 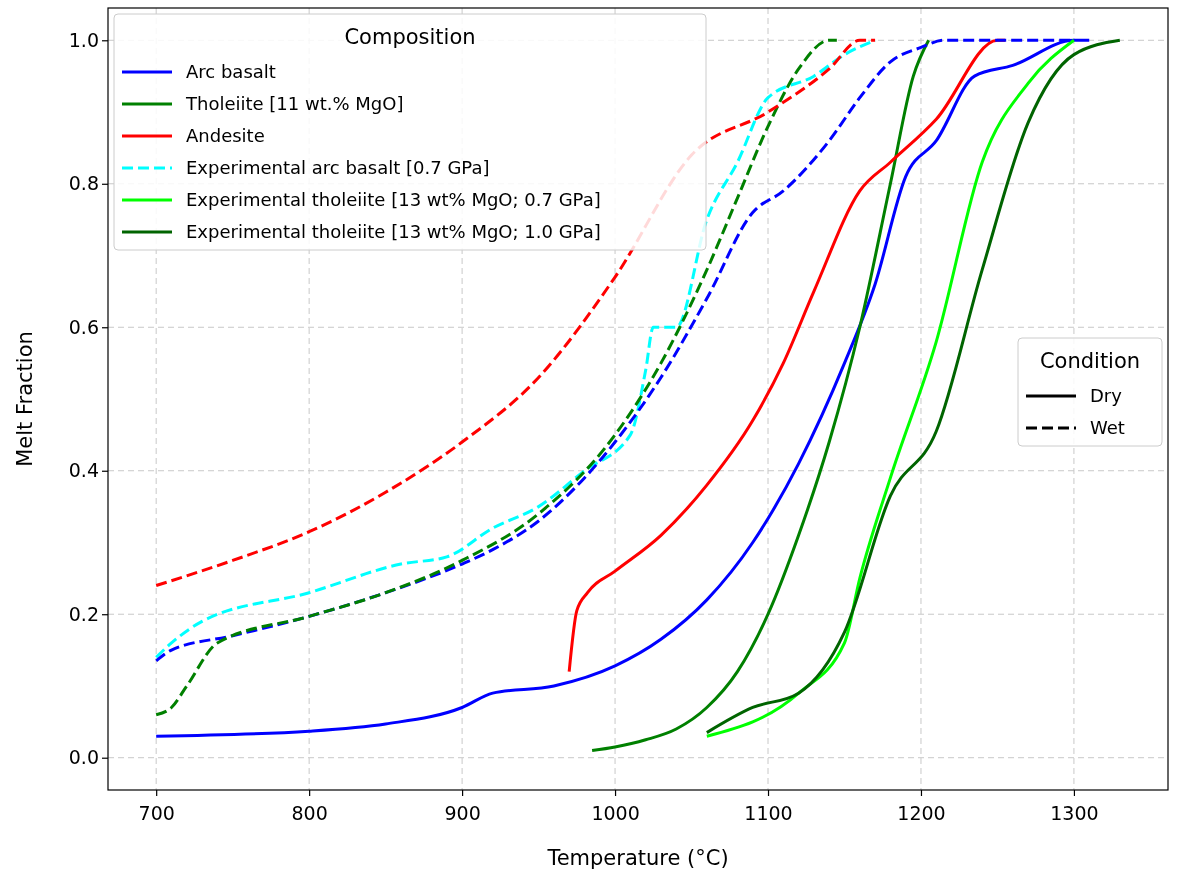 I want to click on x-tick-label: 1300, so click(x=1074, y=812).